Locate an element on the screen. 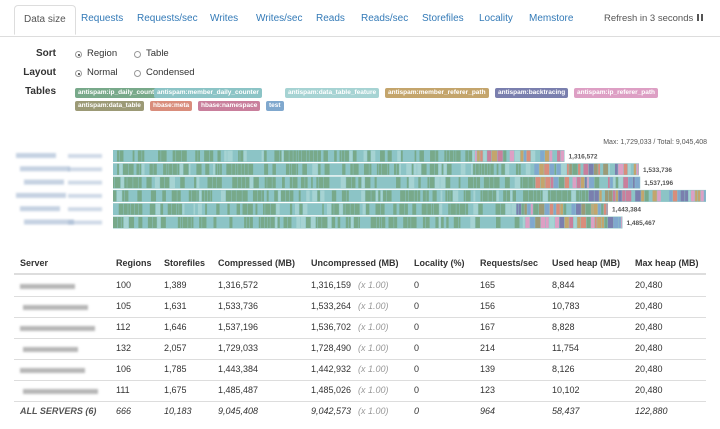 Image resolution: width=720 pixels, height=429 pixels. radio-label: Table is located at coordinates (157, 53).